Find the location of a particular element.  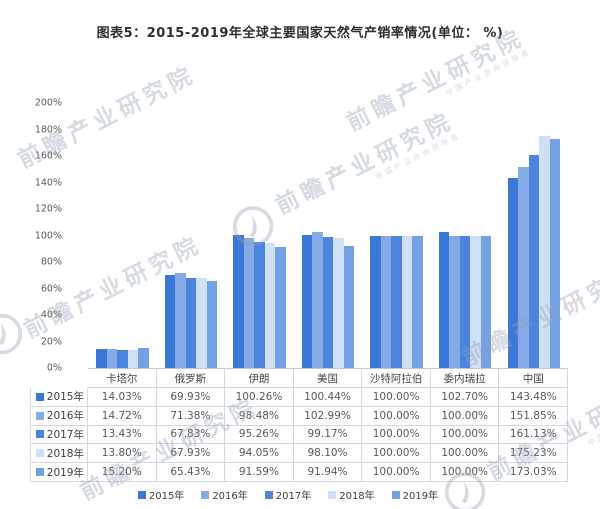

table-cell: 67.83% is located at coordinates (191, 435).